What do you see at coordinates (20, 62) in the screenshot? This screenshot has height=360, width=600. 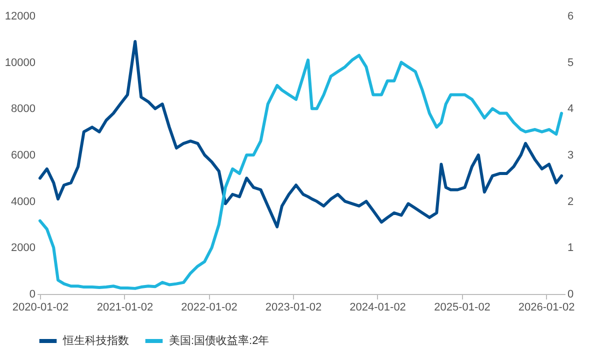 I see `y-tick-label: 10000` at bounding box center [20, 62].